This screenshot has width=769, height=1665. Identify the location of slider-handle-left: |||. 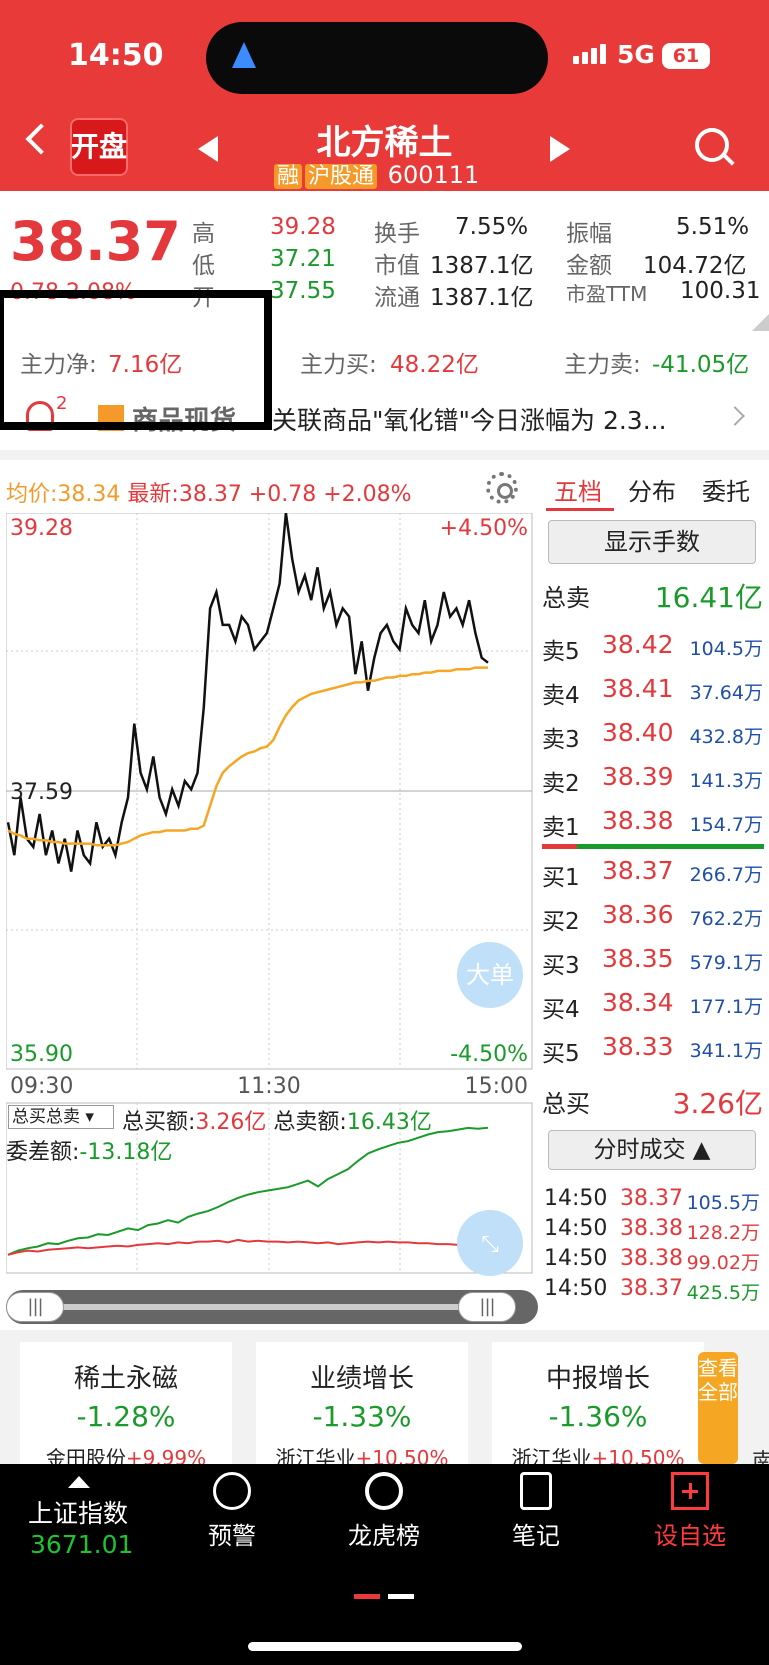
(35, 1307).